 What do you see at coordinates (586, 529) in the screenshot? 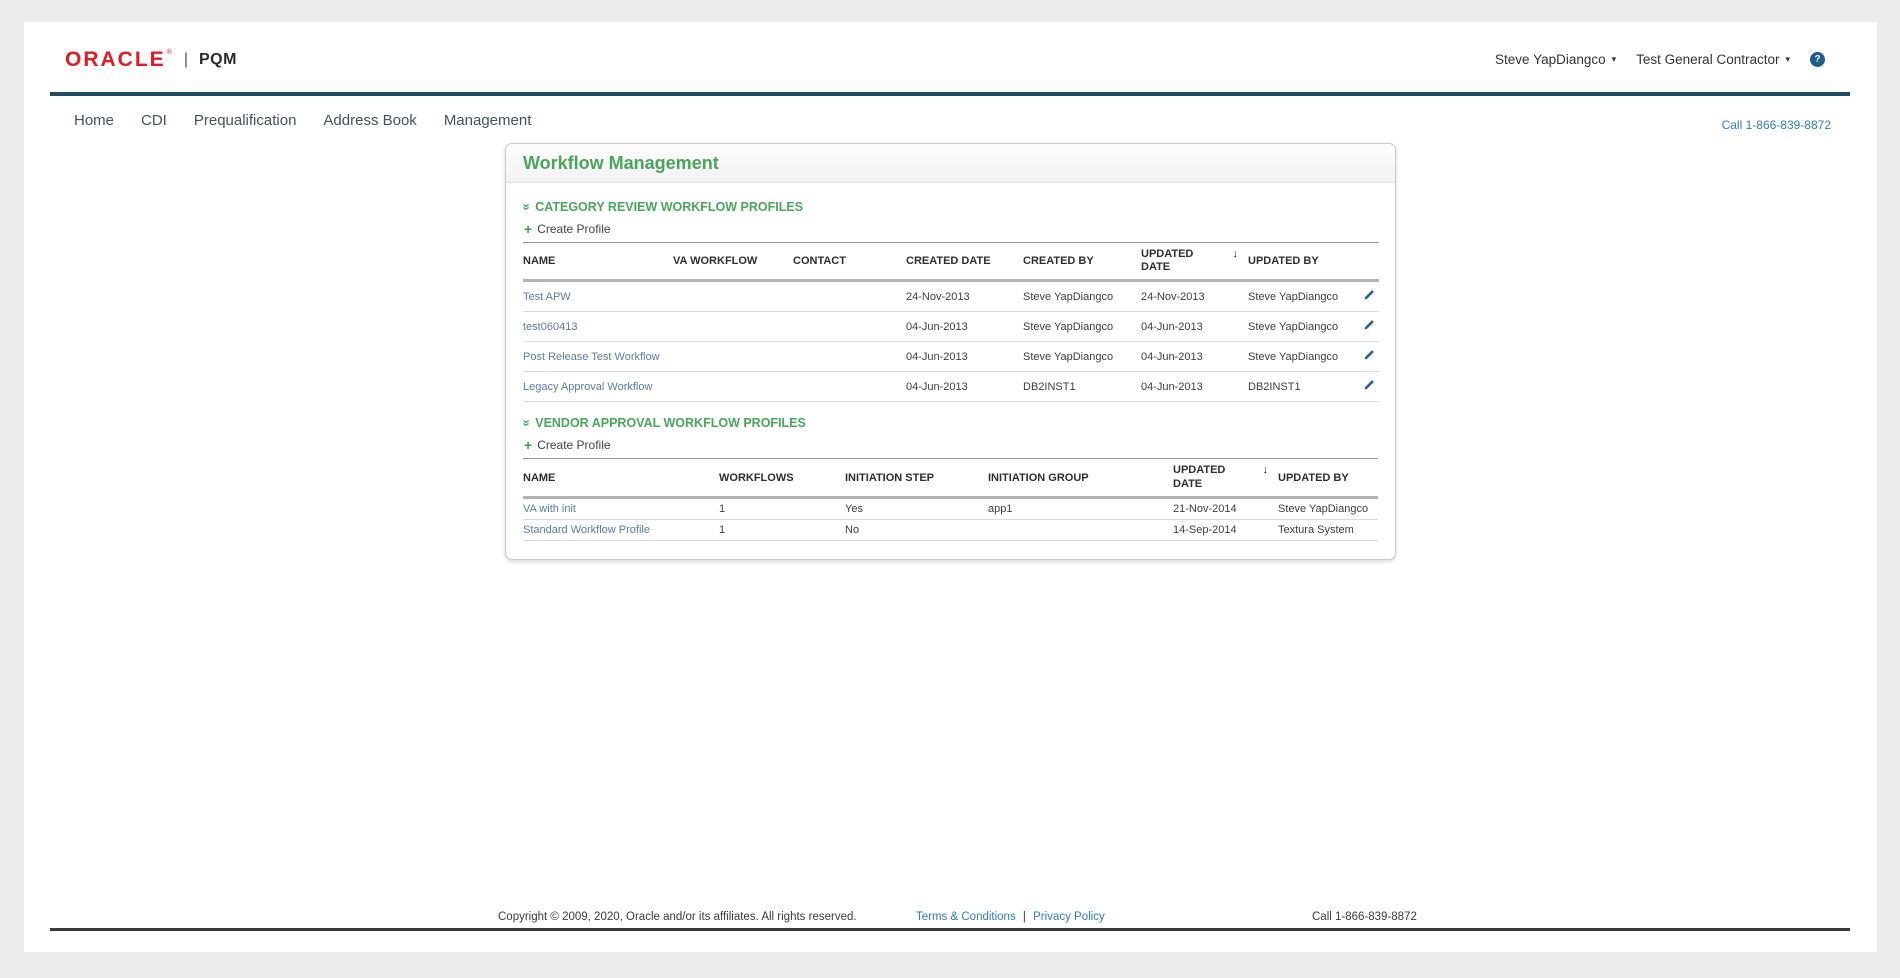
I see `profile-name-link: Standard Workflow Profile` at bounding box center [586, 529].